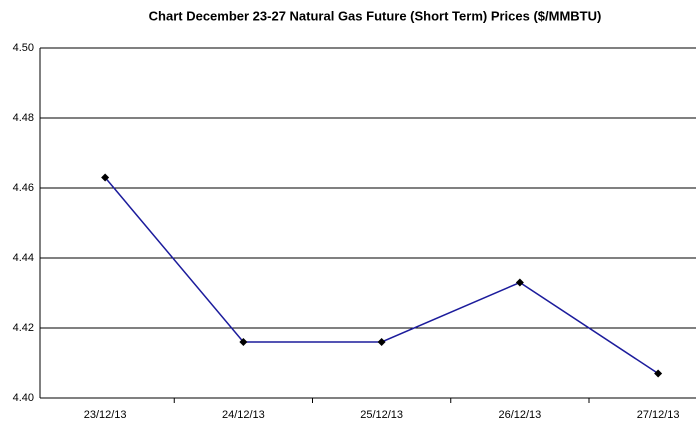  What do you see at coordinates (23, 48) in the screenshot?
I see `y-tick-label: 4.50` at bounding box center [23, 48].